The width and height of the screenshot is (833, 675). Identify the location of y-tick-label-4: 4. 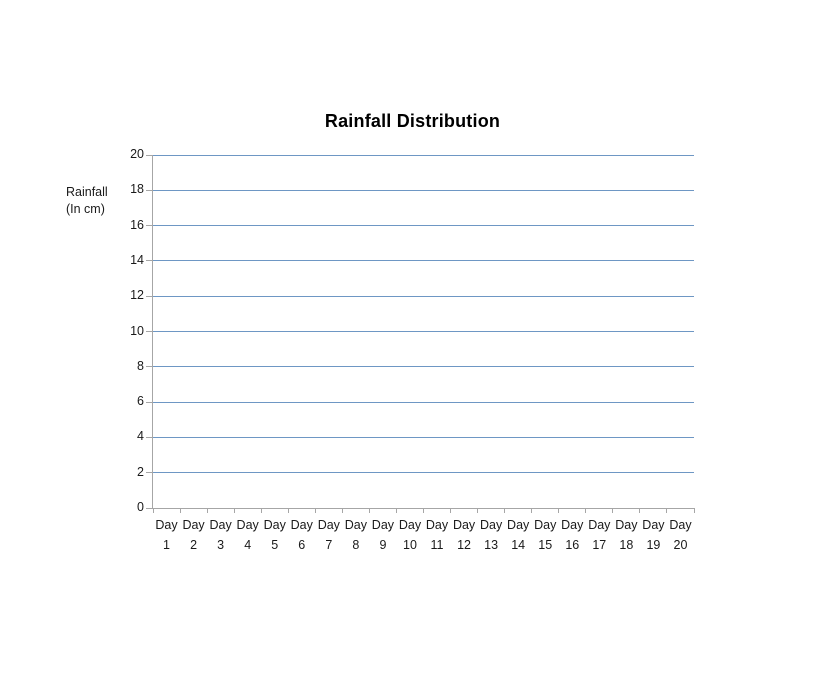
(140, 436).